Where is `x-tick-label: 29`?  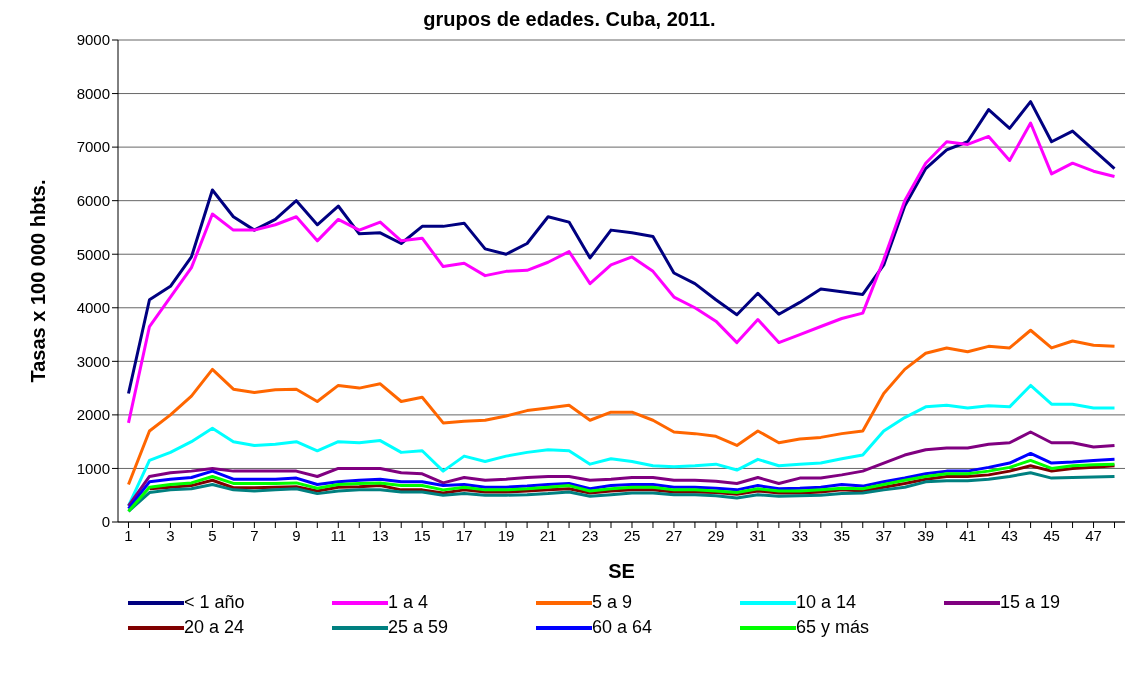 x-tick-label: 29 is located at coordinates (716, 535).